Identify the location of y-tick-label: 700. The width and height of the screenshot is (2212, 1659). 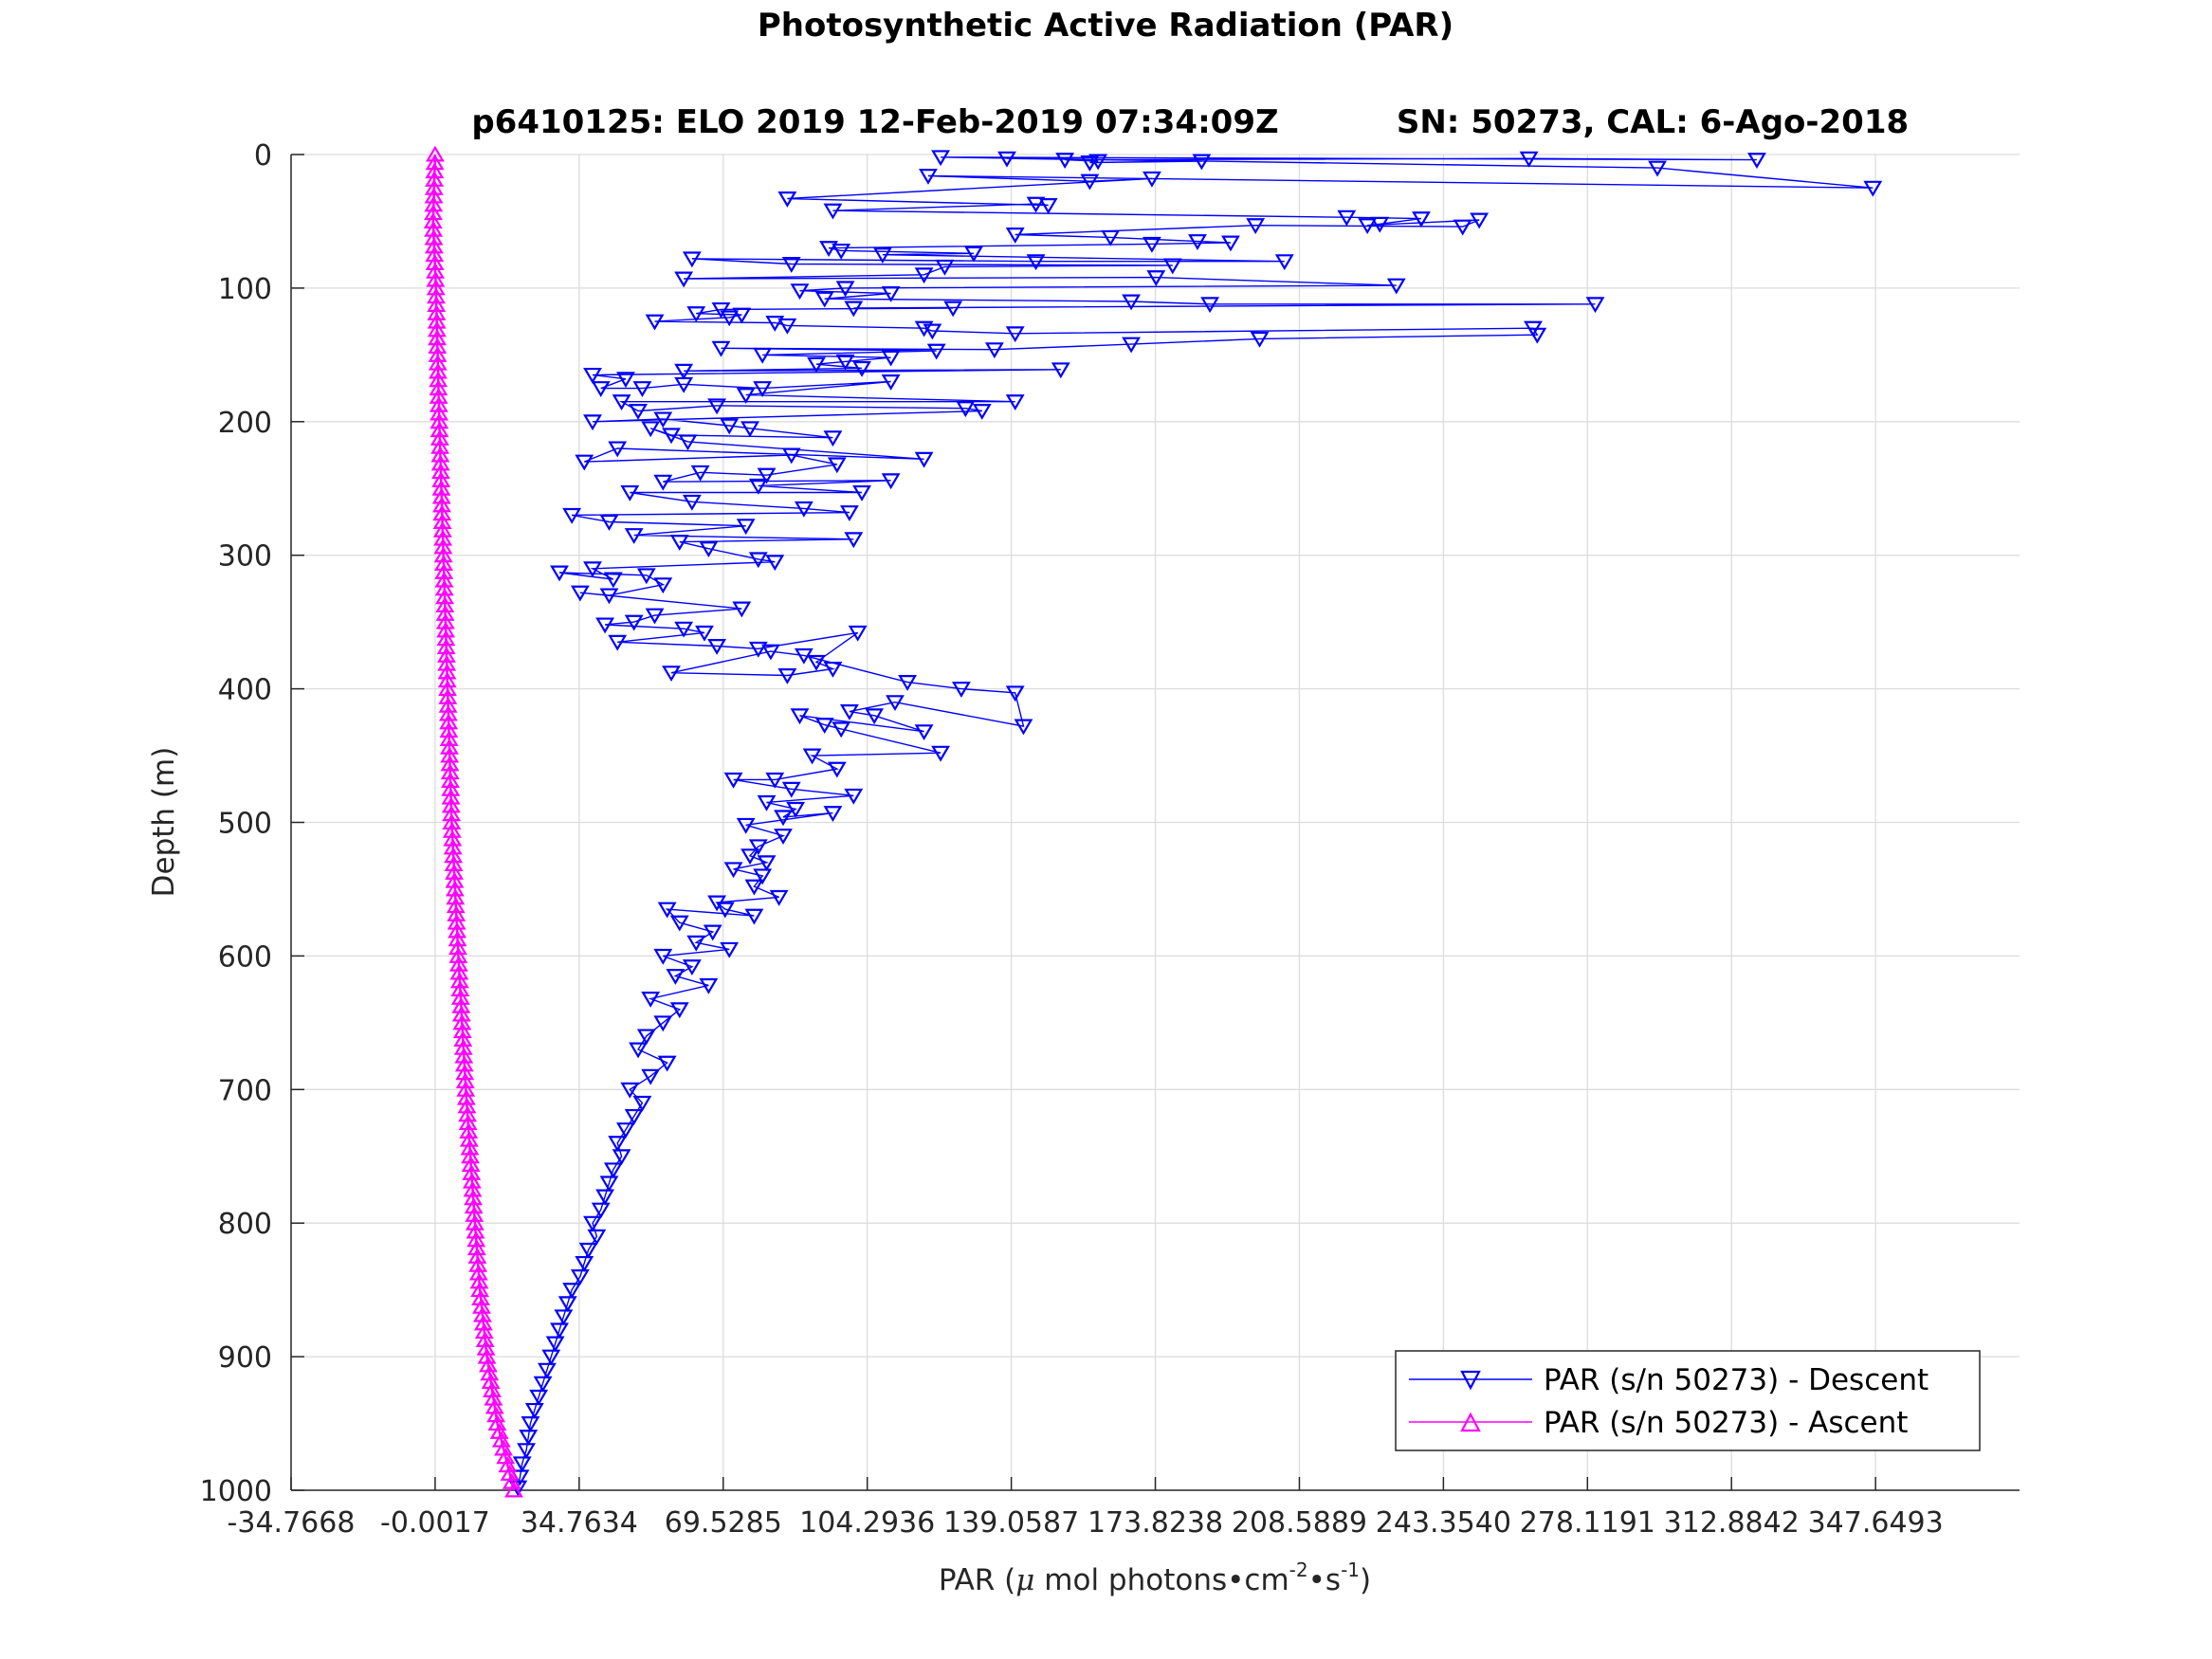
(245, 1090).